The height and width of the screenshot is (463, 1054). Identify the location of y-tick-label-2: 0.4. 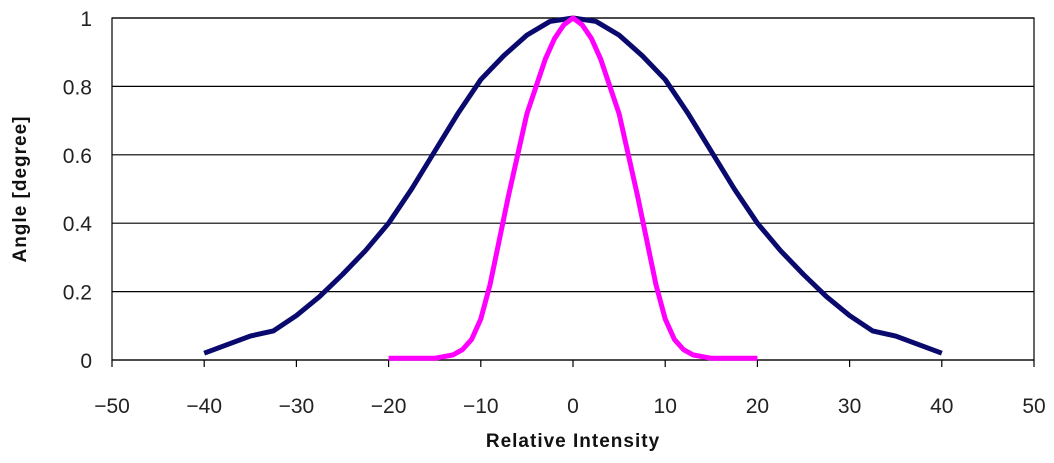
(78, 224).